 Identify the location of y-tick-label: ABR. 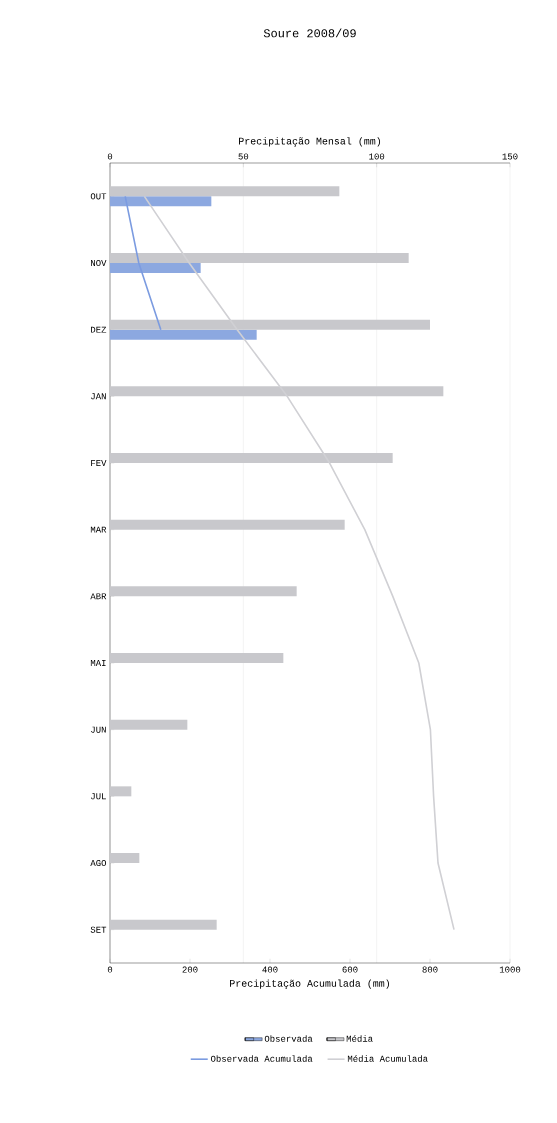
(98, 596).